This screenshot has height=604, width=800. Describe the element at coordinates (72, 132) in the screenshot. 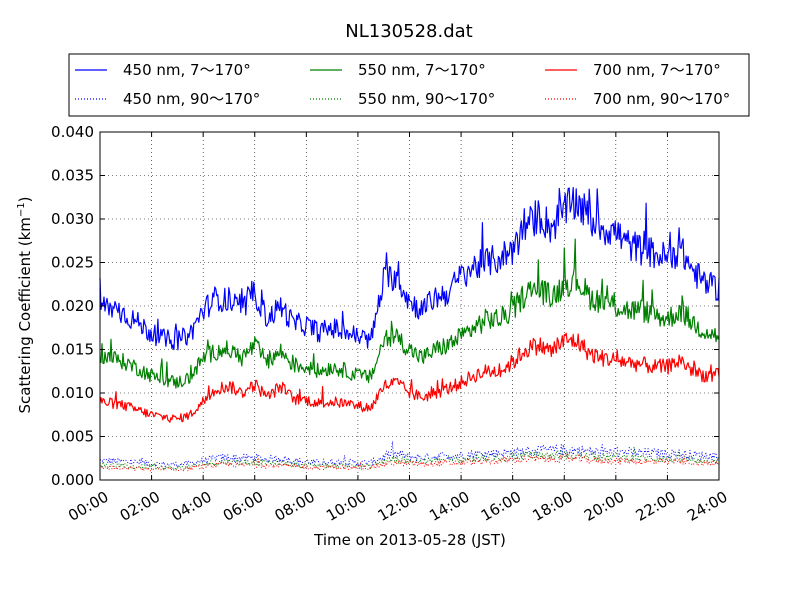

I see `y-tick-label: 0.040` at that location.